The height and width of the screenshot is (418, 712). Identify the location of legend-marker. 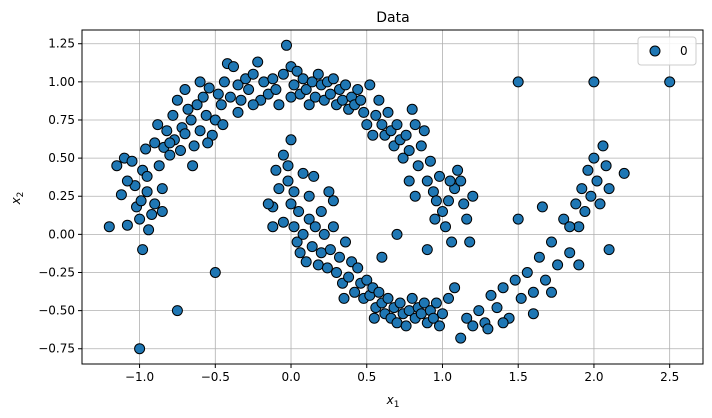
(655, 51).